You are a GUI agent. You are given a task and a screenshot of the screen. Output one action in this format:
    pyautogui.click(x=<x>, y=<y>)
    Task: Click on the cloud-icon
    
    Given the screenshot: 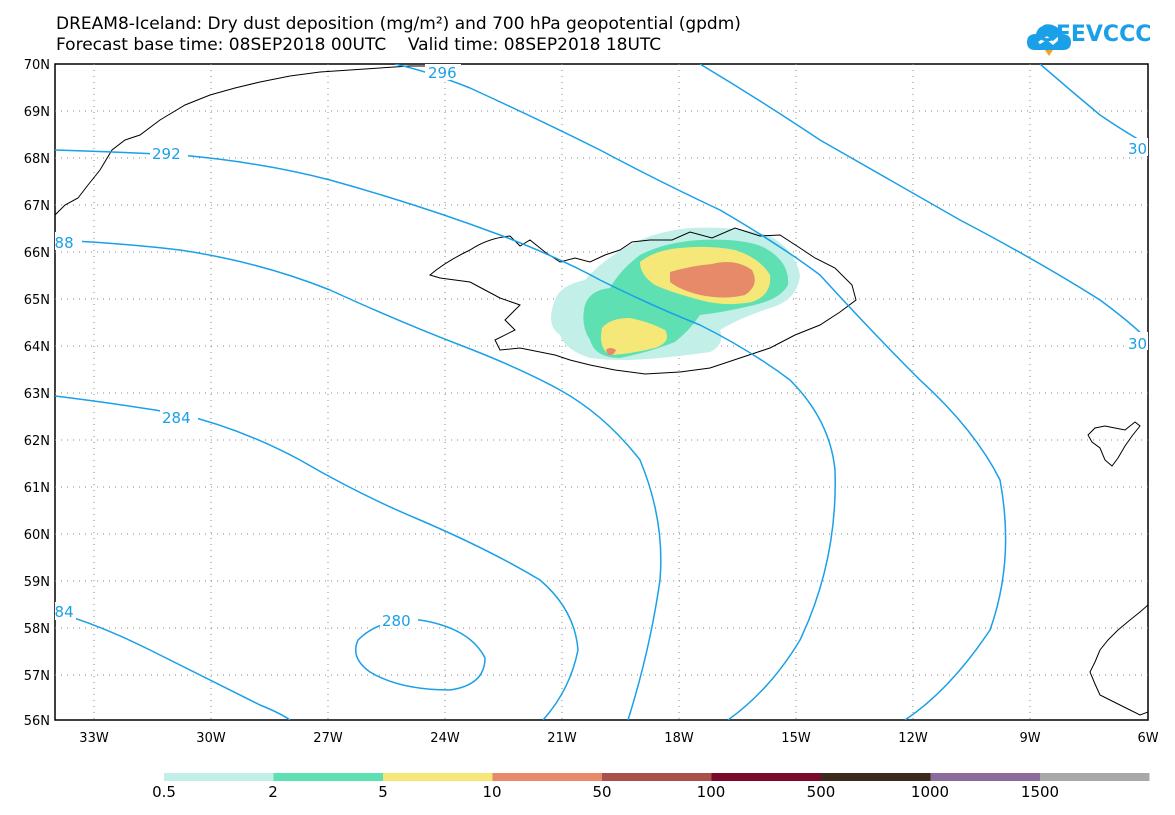 What is the action you would take?
    pyautogui.click(x=1049, y=40)
    